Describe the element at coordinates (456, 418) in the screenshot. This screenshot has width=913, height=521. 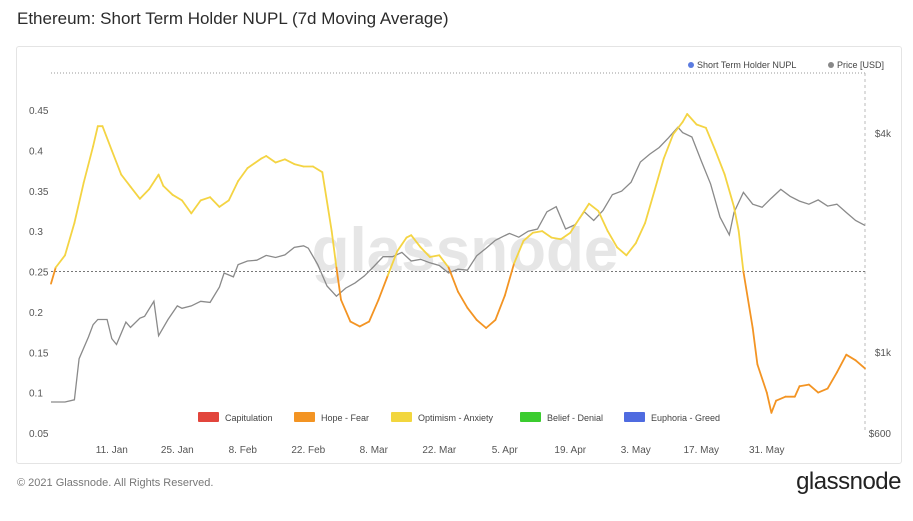
I see `legend-label: Optimism - Anxiety` at that location.